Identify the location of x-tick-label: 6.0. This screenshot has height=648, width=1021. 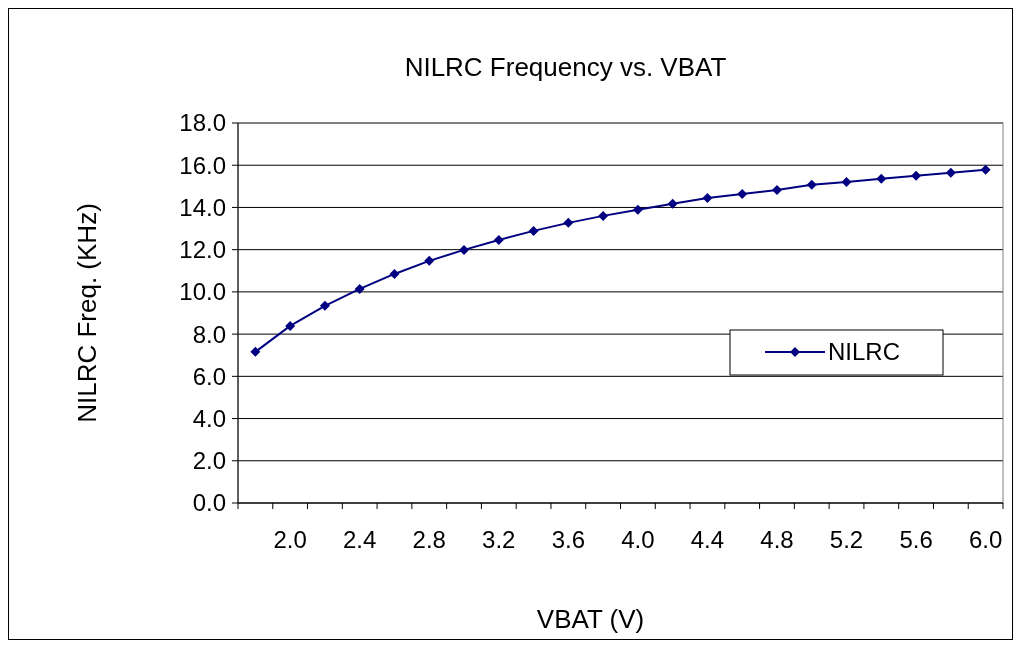
(985, 539).